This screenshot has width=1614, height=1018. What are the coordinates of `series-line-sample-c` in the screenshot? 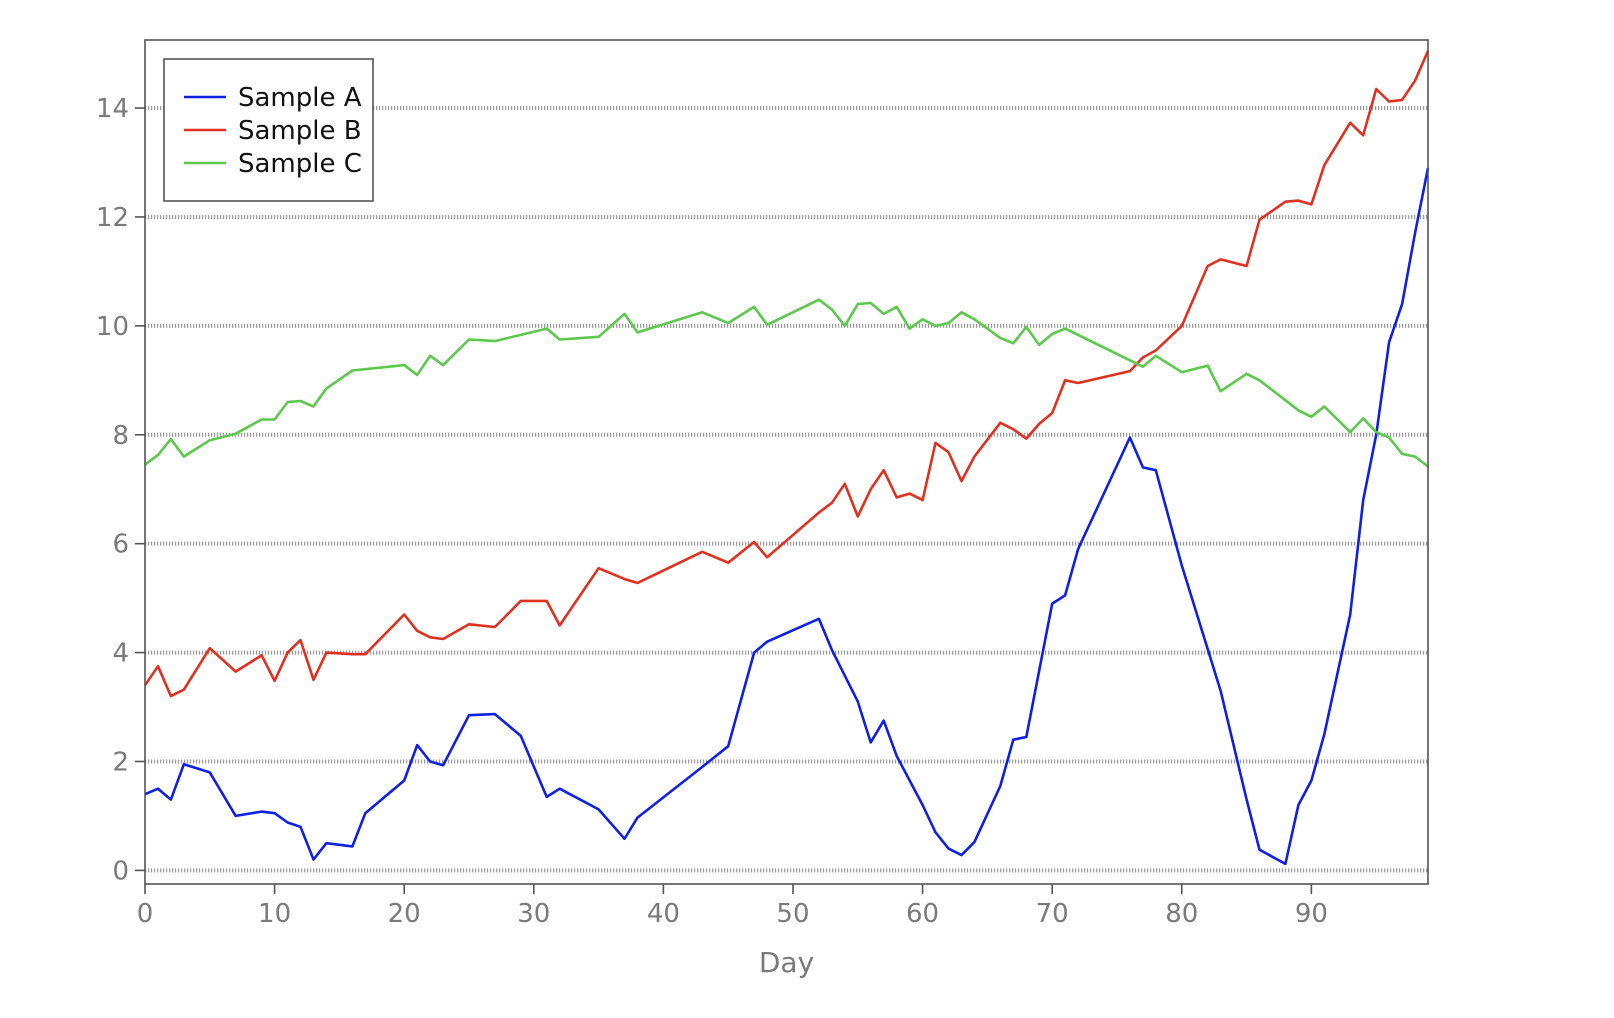 It's located at (786, 383).